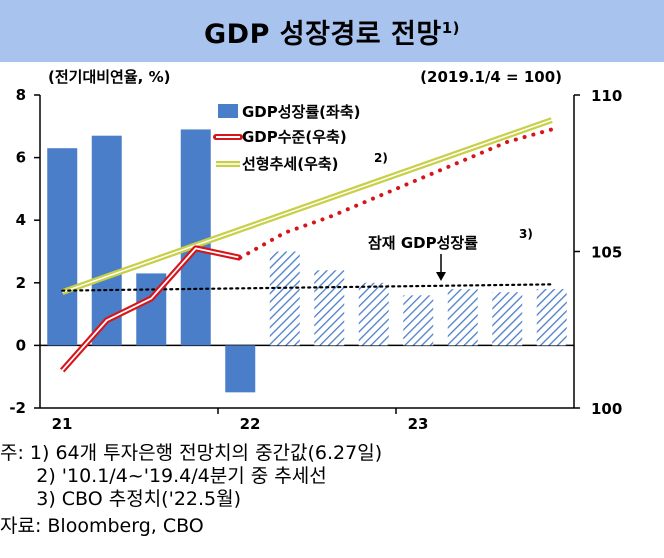 Image resolution: width=664 pixels, height=558 pixels. Describe the element at coordinates (307, 287) in the screenshot. I see `potential-growth-line` at that location.